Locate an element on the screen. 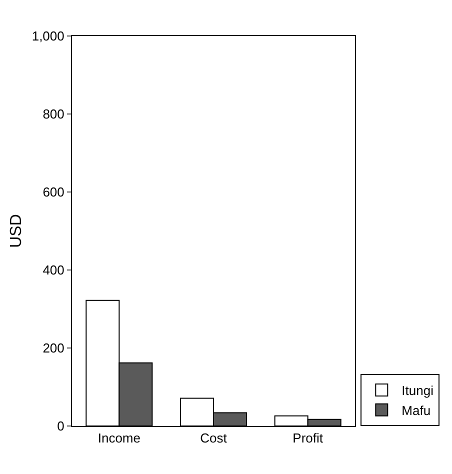 The width and height of the screenshot is (452, 474). y-tick-label: 0 is located at coordinates (60, 426).